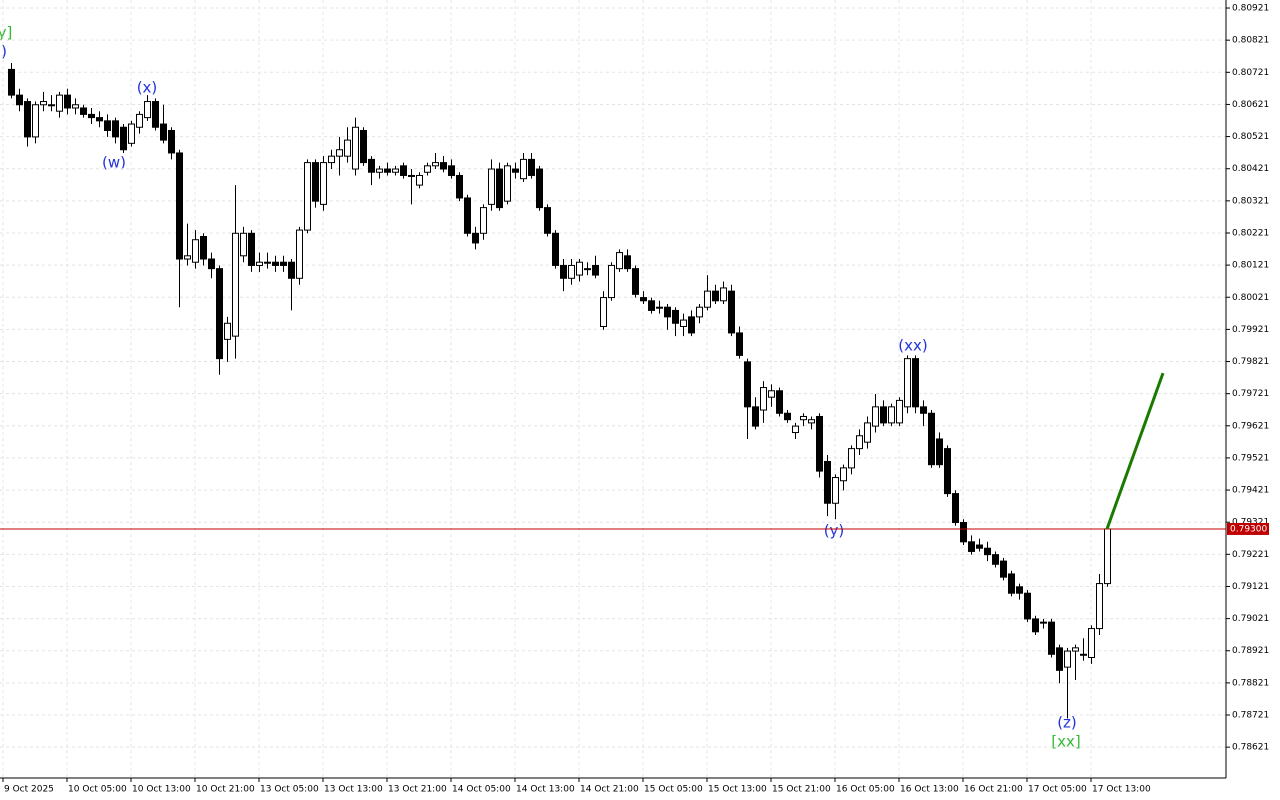  I want to click on y-tick-label: 0.78721, so click(1250, 716).